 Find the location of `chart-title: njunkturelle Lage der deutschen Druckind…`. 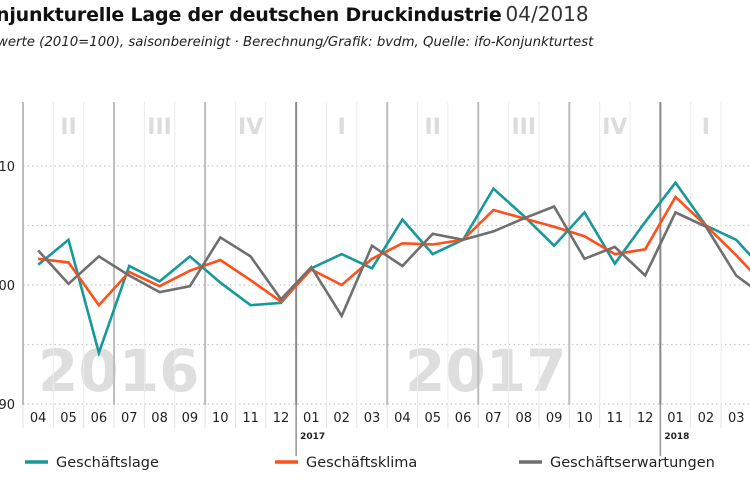

chart-title: njunkturelle Lage der deutschen Druckind… is located at coordinates (294, 14).